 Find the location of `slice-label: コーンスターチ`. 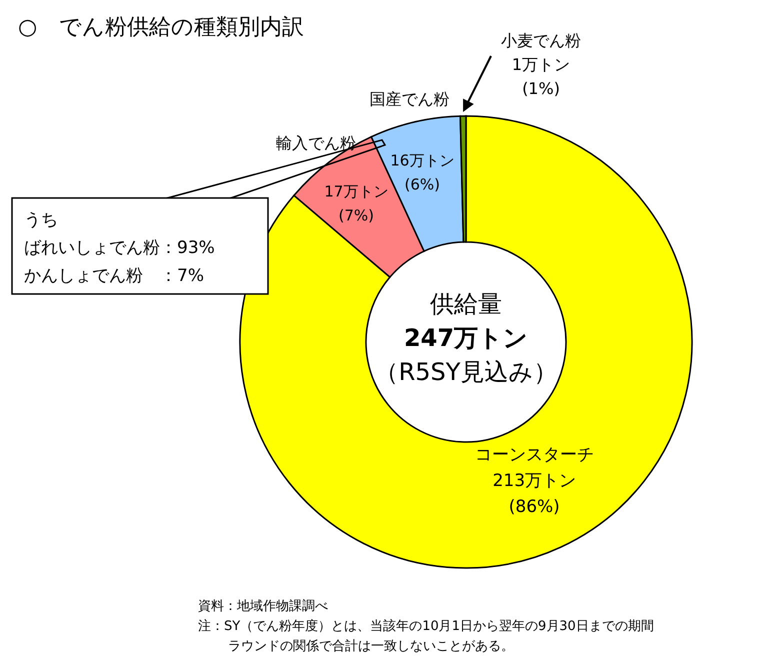

slice-label: コーンスターチ is located at coordinates (534, 454).